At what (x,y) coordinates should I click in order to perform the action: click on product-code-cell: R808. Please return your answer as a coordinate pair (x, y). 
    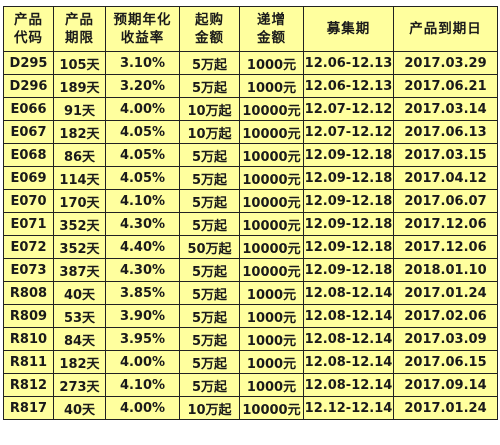
    Looking at the image, I should click on (28, 293).